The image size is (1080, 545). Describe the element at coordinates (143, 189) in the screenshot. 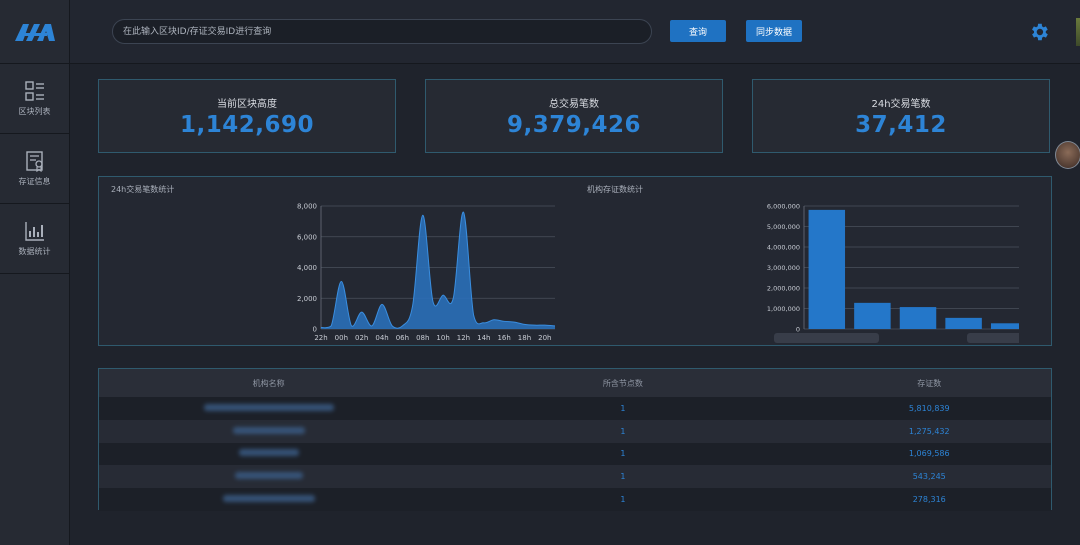

I see `tx-24h-chart-title: 24h交易笔数统计` at that location.